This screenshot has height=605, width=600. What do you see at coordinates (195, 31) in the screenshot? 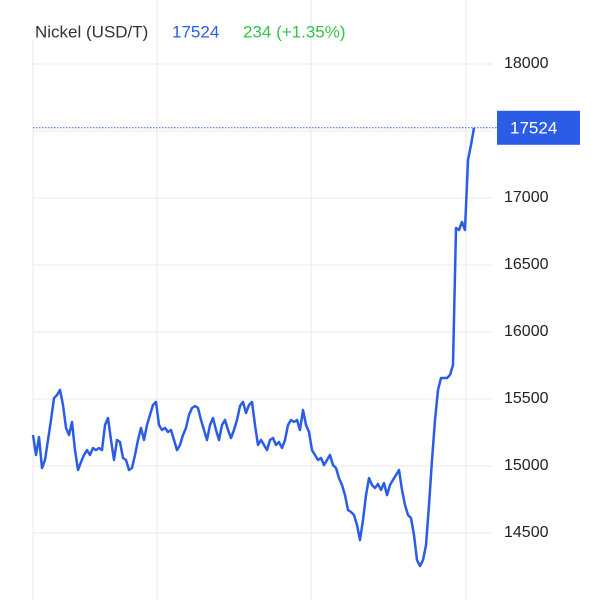
I see `header-price: 17524` at bounding box center [195, 31].